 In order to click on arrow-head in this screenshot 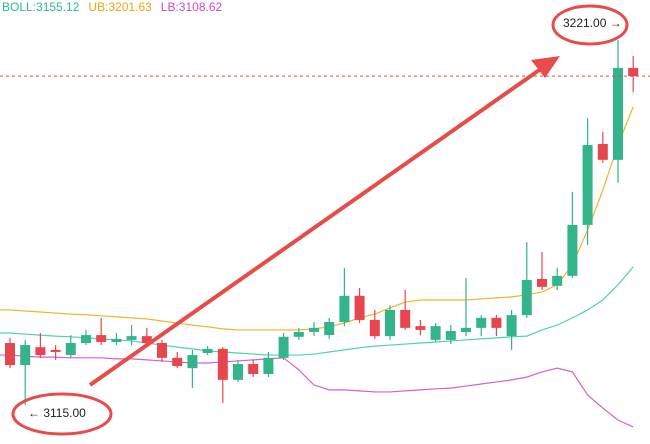, I will do `click(545, 67)`.